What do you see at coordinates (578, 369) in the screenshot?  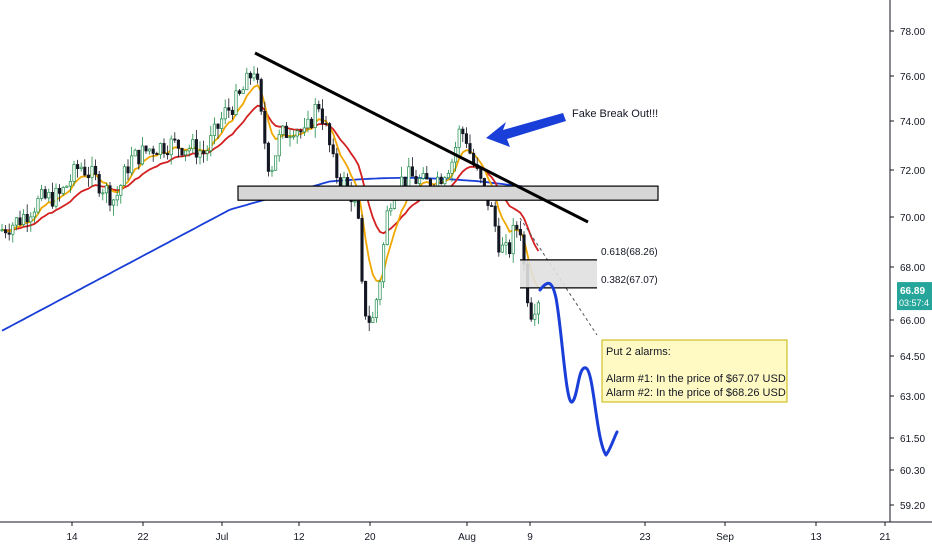 I see `projection-path` at bounding box center [578, 369].